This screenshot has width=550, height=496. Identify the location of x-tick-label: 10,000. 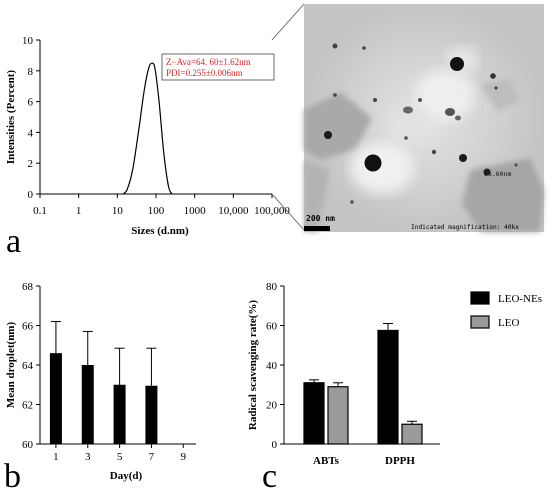
(233, 211).